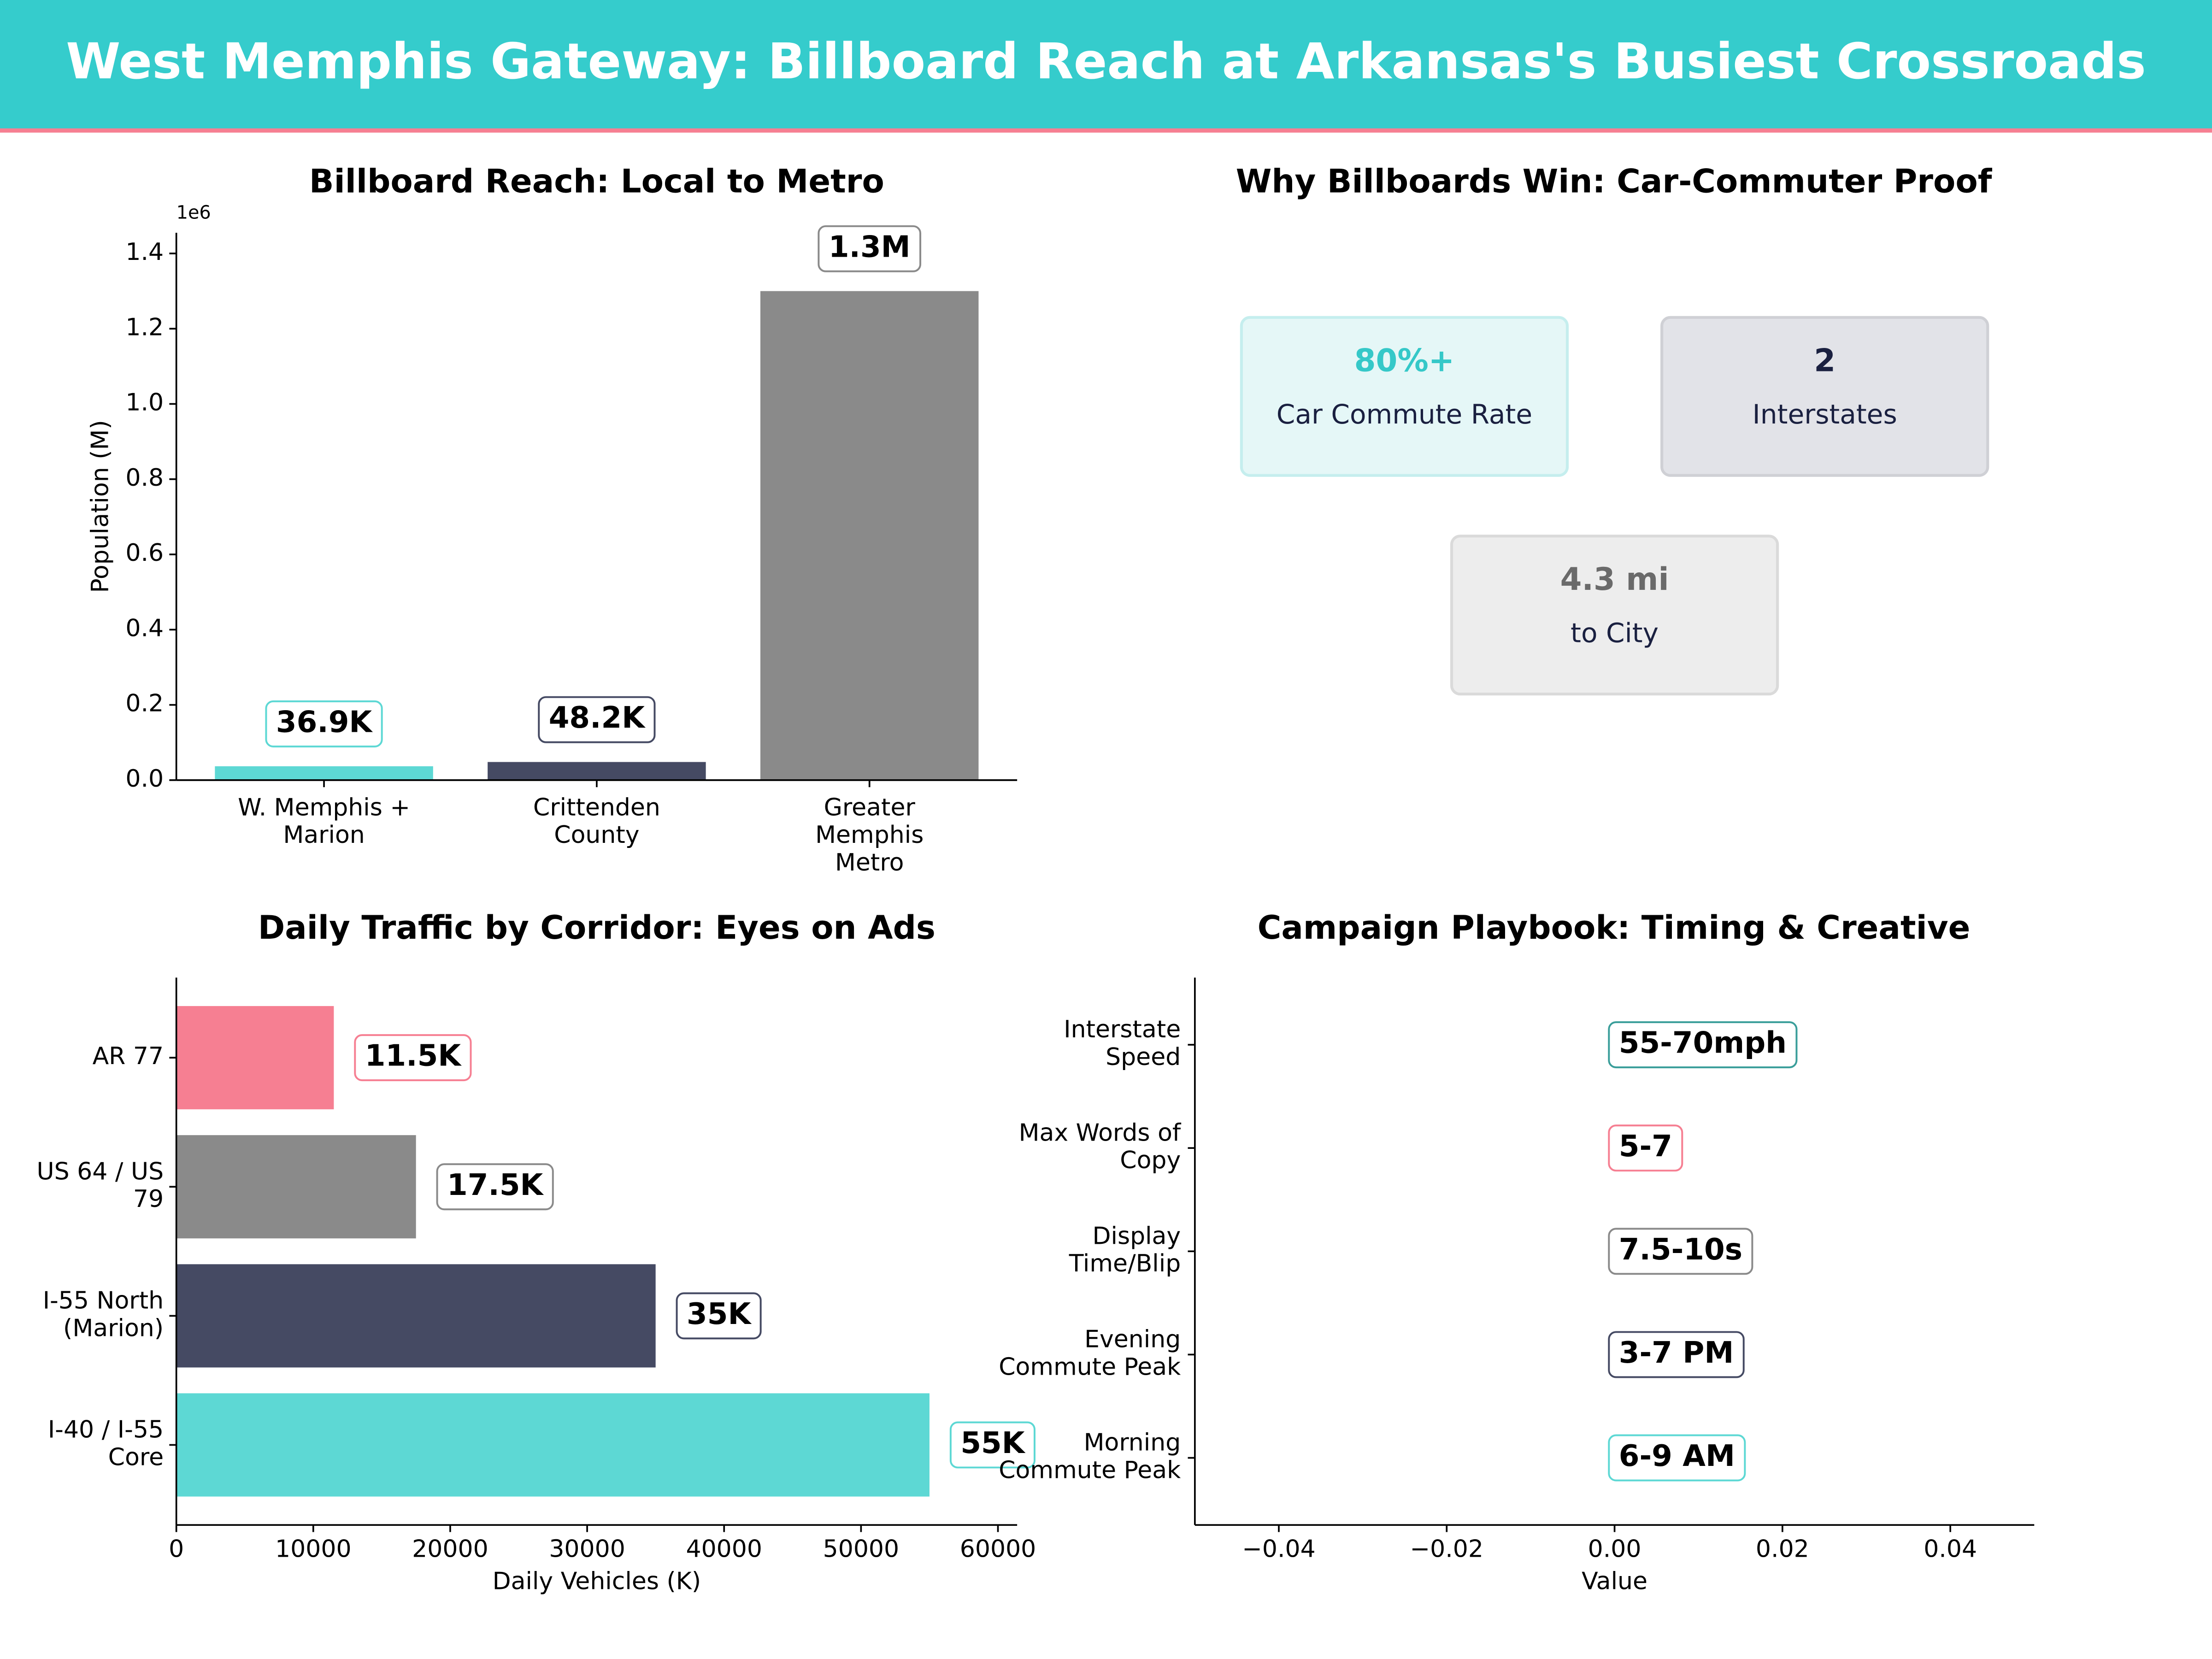  What do you see at coordinates (724, 1549) in the screenshot?
I see `x-tick-label: 40000` at bounding box center [724, 1549].